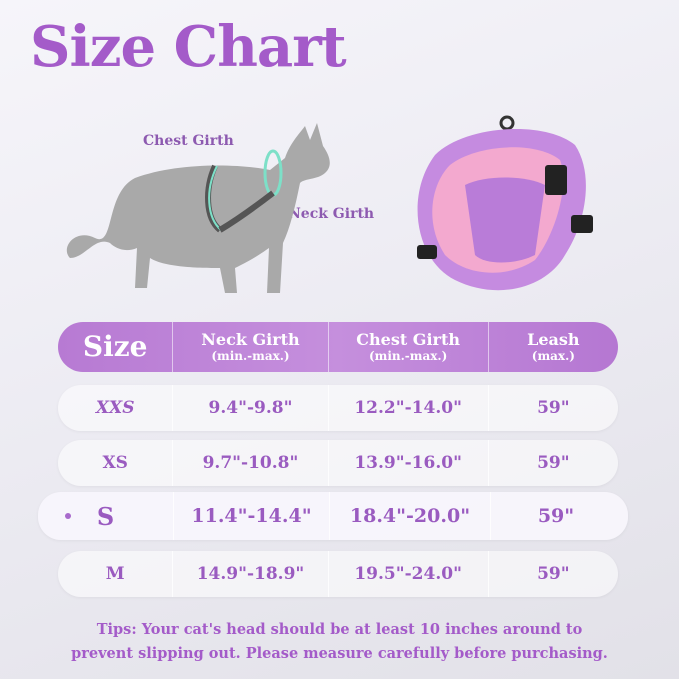 This screenshot has width=679, height=679. What do you see at coordinates (505, 203) in the screenshot?
I see `harness-image` at bounding box center [505, 203].